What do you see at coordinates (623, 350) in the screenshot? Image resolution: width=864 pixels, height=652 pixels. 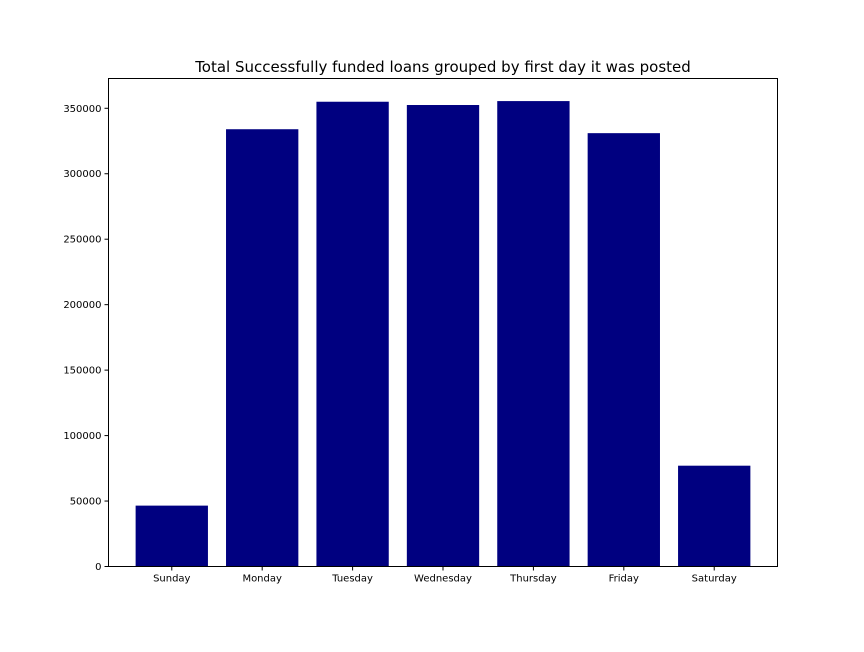 I see `bar-friday` at bounding box center [623, 350].